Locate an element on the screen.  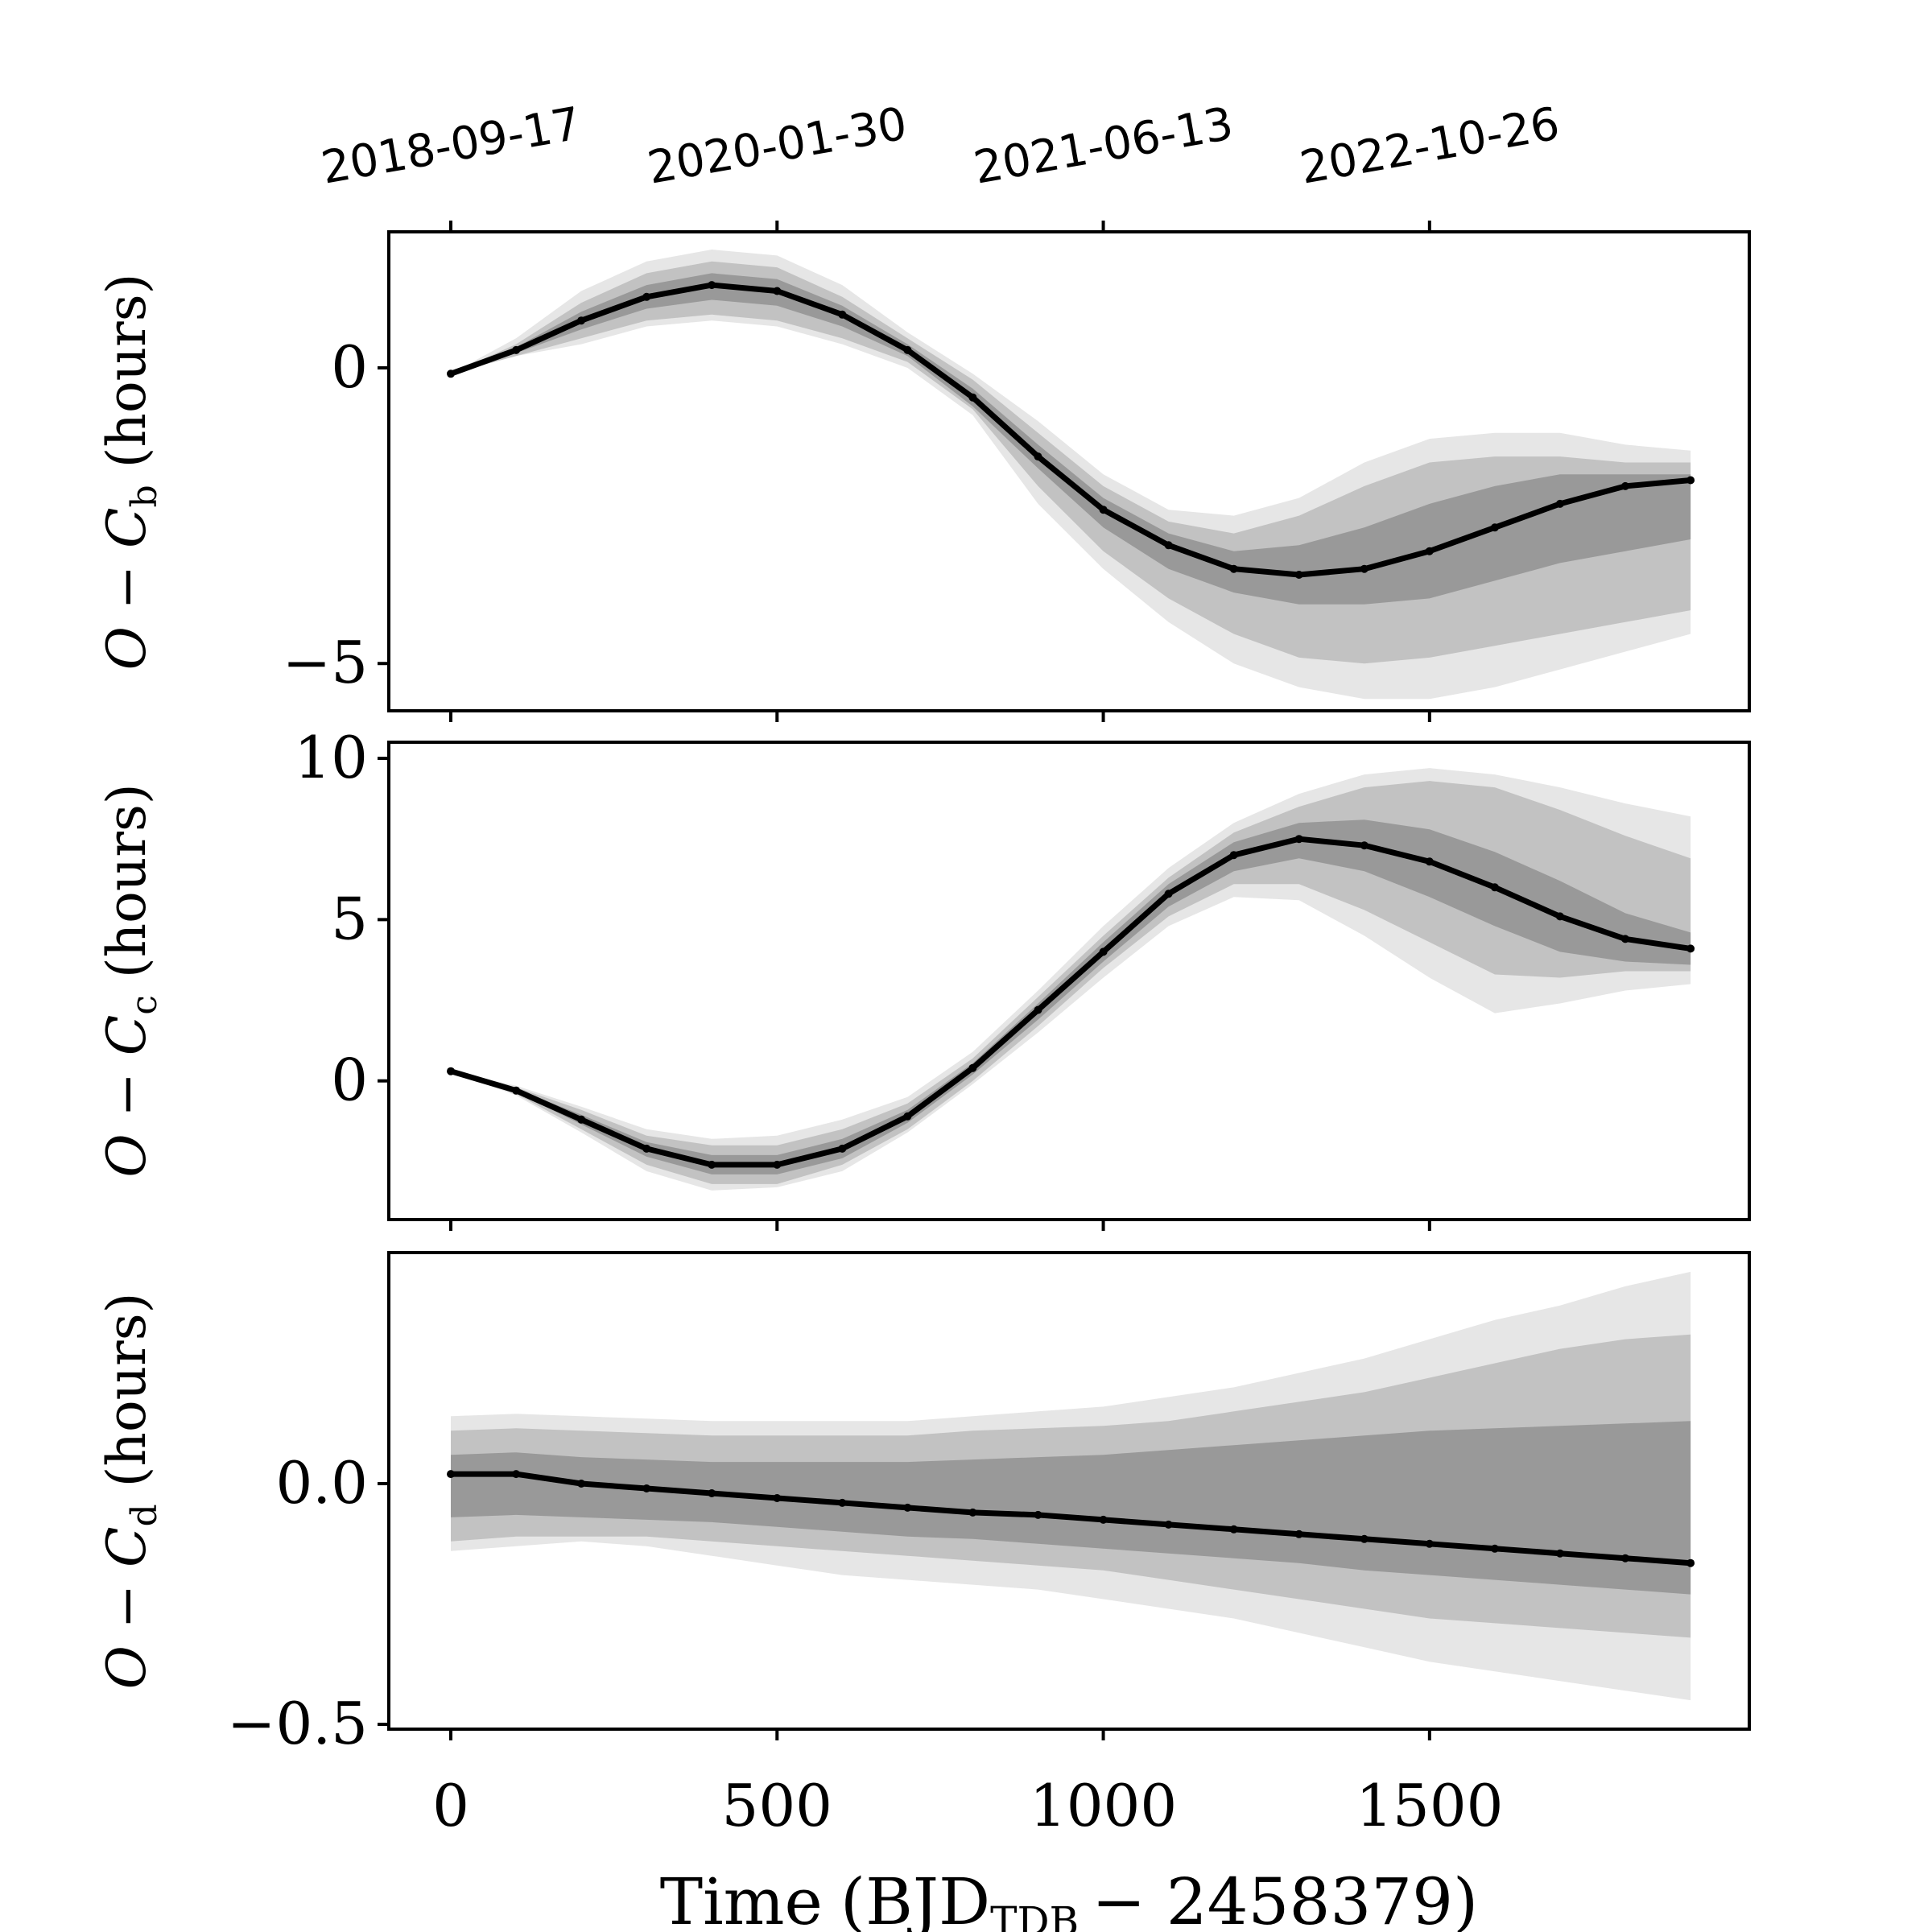
x-tick-label: 500 is located at coordinates (777, 1805).